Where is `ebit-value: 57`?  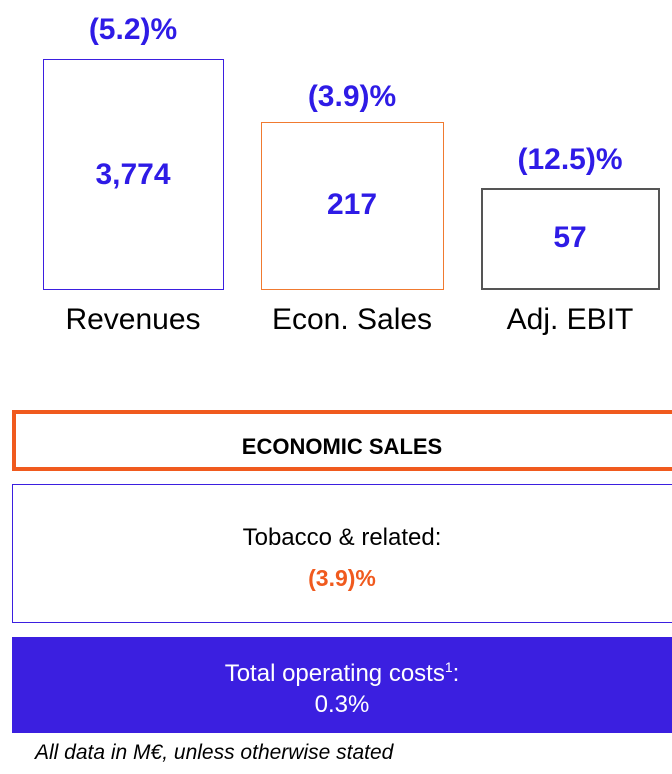
ebit-value: 57 is located at coordinates (570, 237).